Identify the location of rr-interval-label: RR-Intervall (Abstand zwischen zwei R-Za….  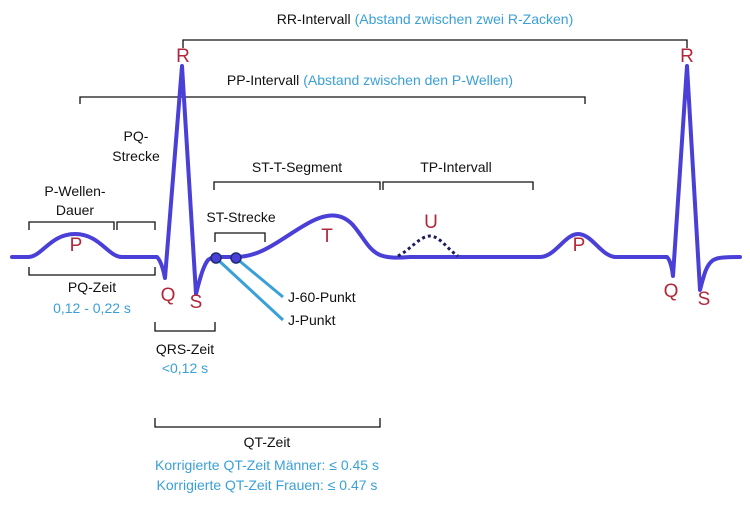
(425, 19).